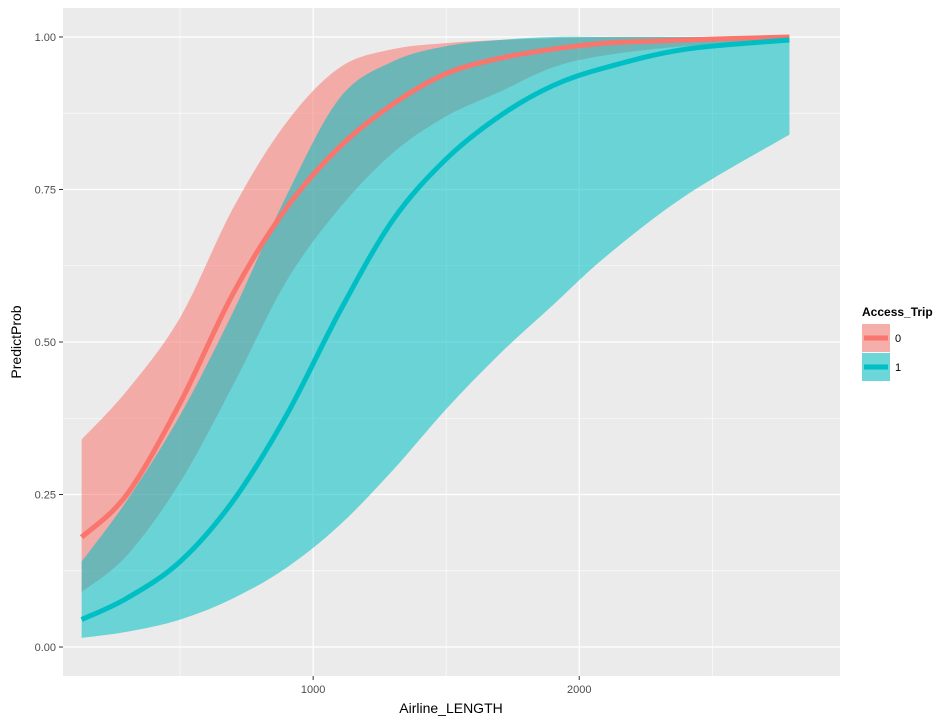  I want to click on y-axis: 0.00 0.25 0.50 0.75 1.00, so click(49, 343).